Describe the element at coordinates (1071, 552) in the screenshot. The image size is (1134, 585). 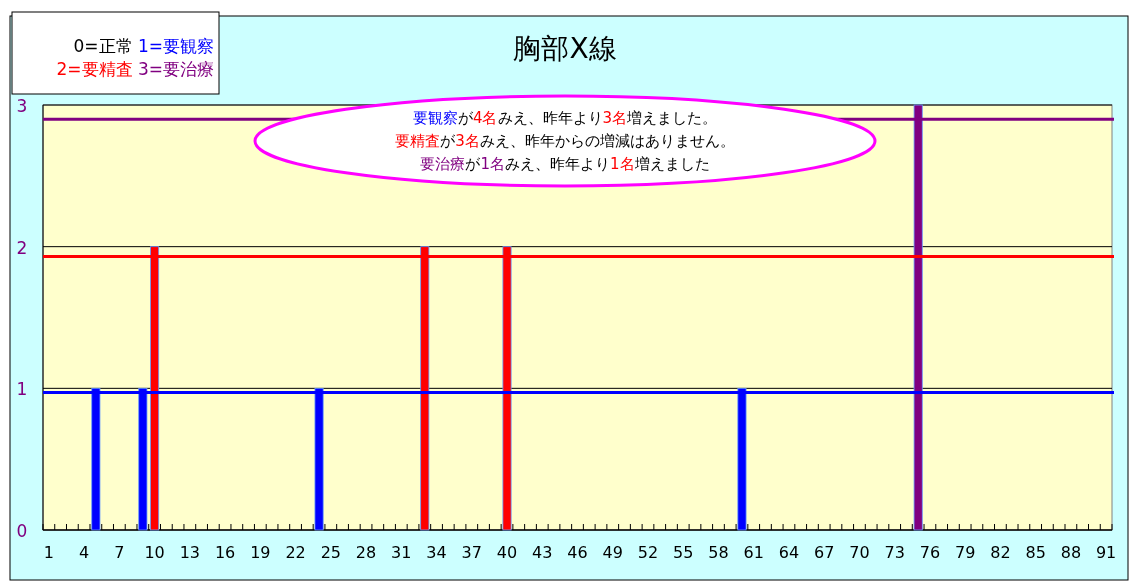
I see `x-tick-label: 88` at that location.